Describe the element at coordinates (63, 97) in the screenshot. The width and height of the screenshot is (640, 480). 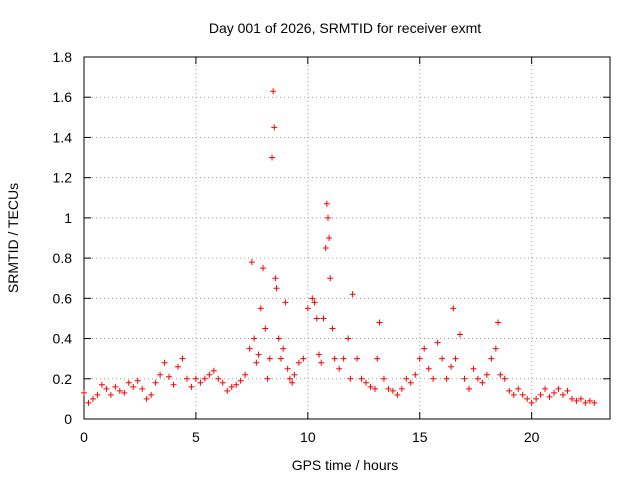
I see `y-tick-label: 1.6` at that location.